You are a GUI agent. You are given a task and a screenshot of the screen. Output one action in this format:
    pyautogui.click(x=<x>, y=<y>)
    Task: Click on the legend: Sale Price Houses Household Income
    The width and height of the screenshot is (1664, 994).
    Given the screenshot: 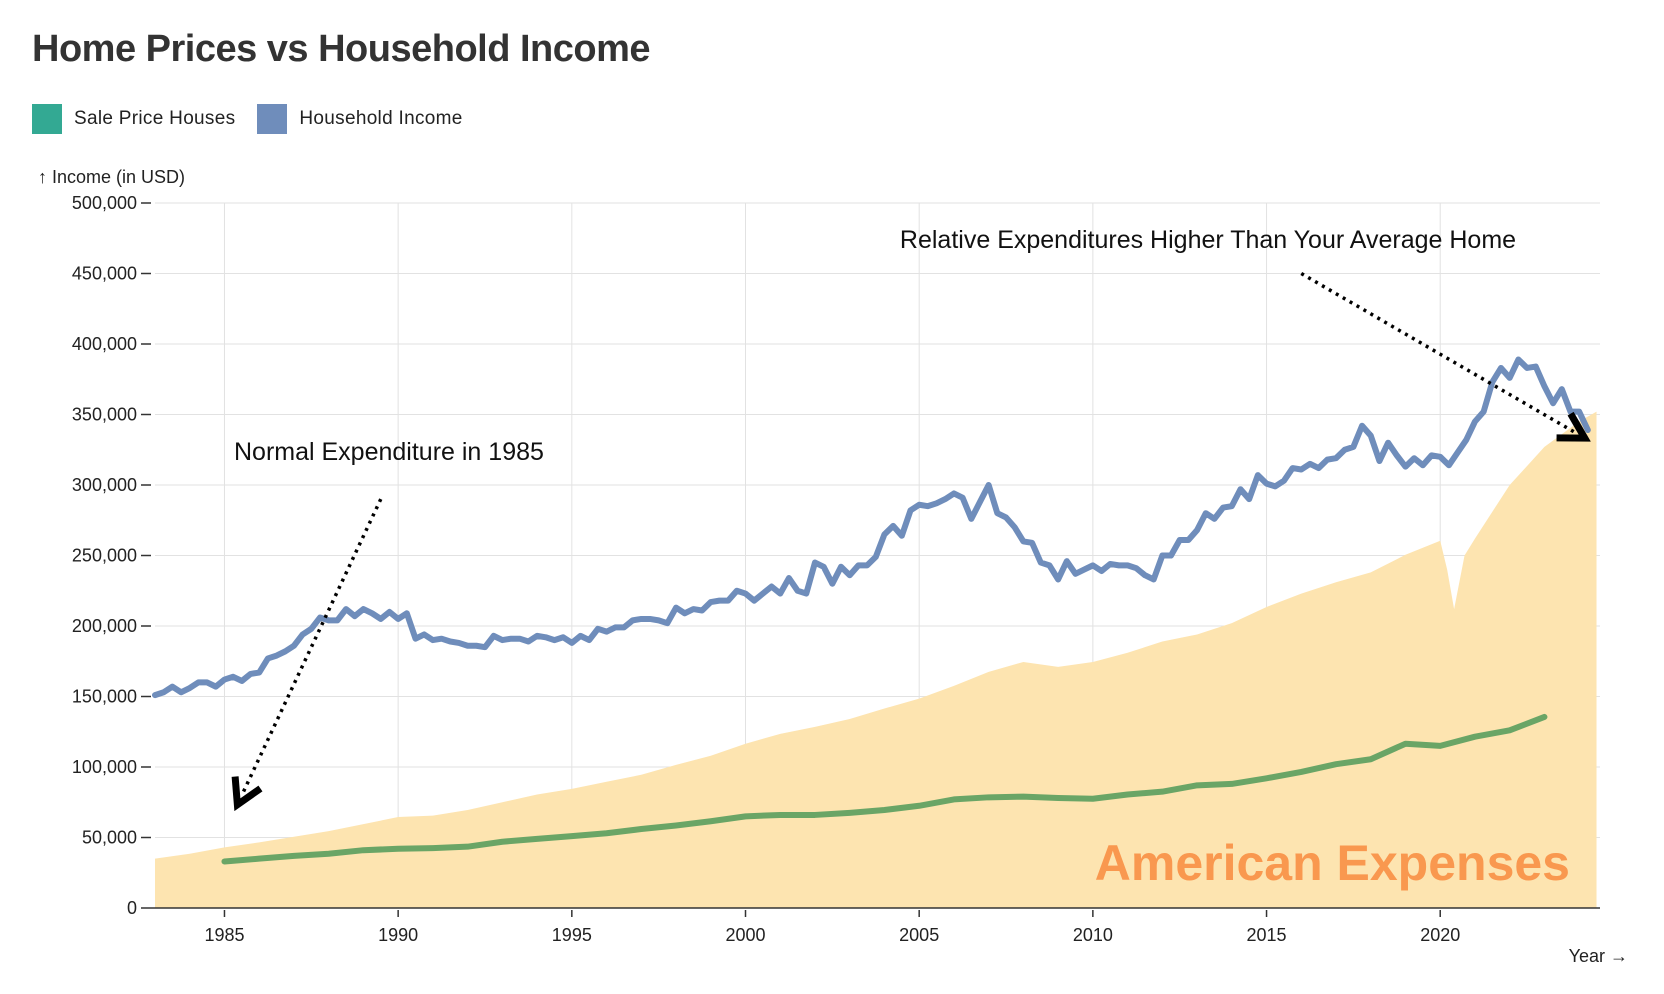 What is the action you would take?
    pyautogui.click(x=247, y=119)
    